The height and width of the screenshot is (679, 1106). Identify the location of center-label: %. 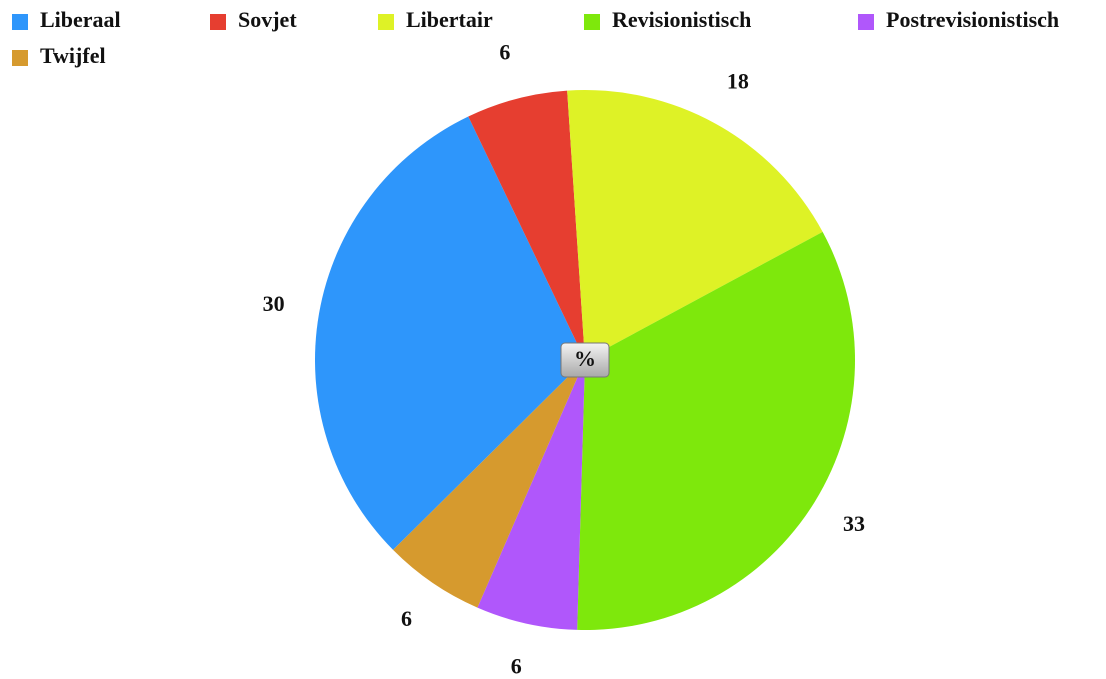
(585, 358).